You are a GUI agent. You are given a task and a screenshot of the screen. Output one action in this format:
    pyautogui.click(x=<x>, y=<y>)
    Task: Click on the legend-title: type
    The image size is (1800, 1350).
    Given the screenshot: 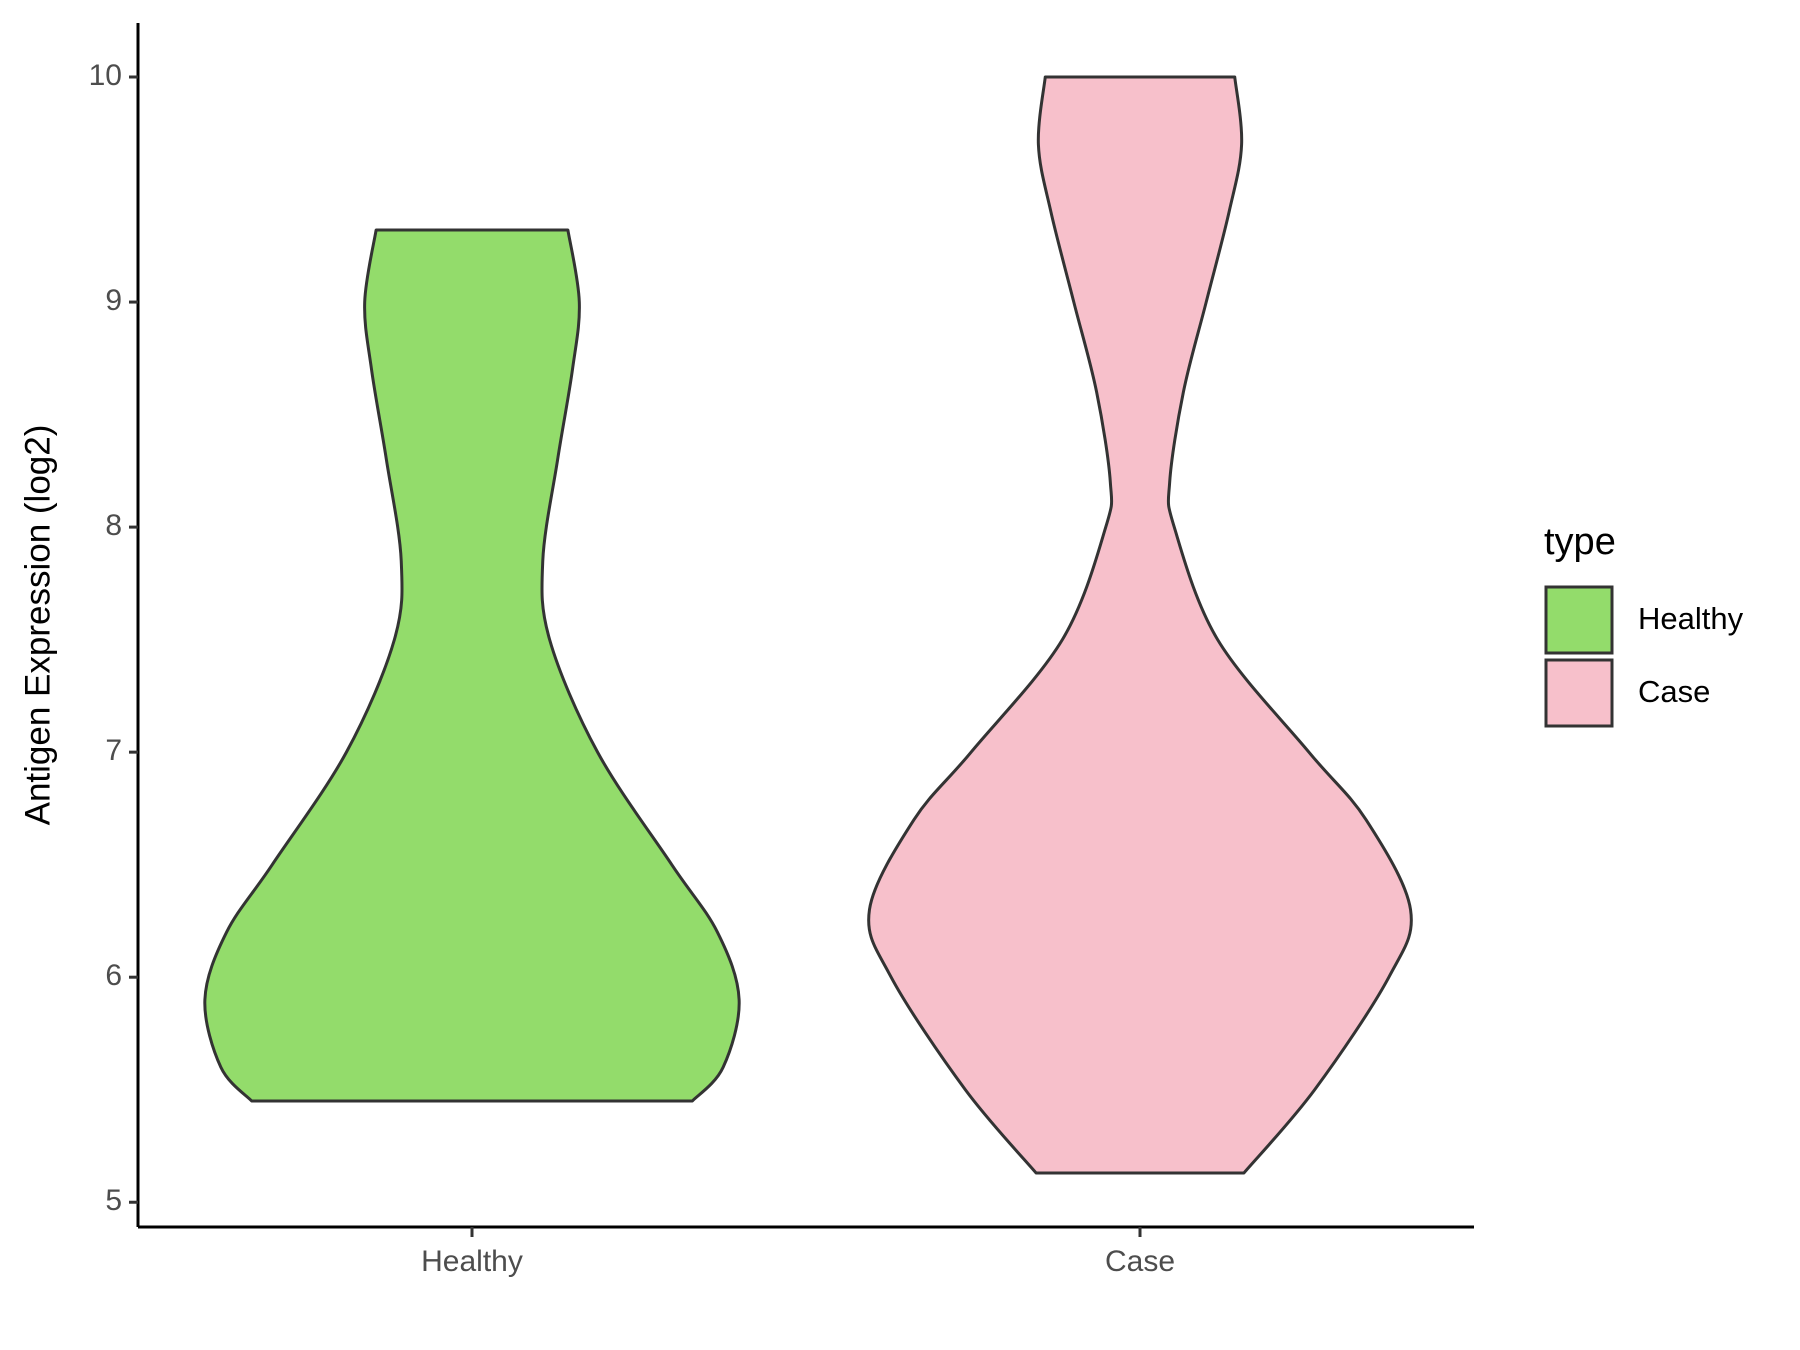 What is the action you would take?
    pyautogui.click(x=1580, y=542)
    